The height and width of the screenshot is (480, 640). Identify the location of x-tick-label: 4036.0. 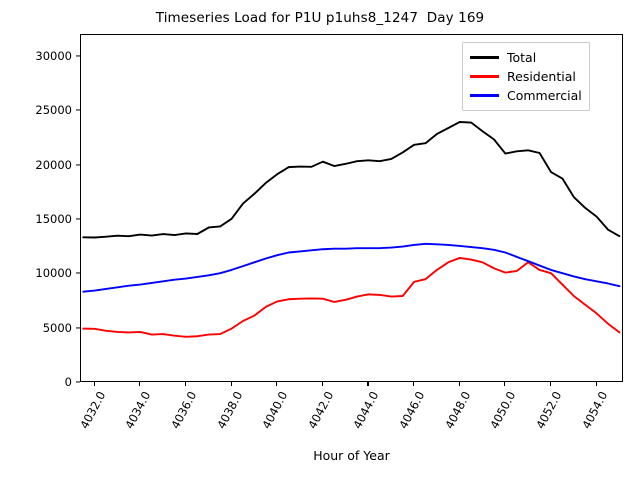
(184, 410).